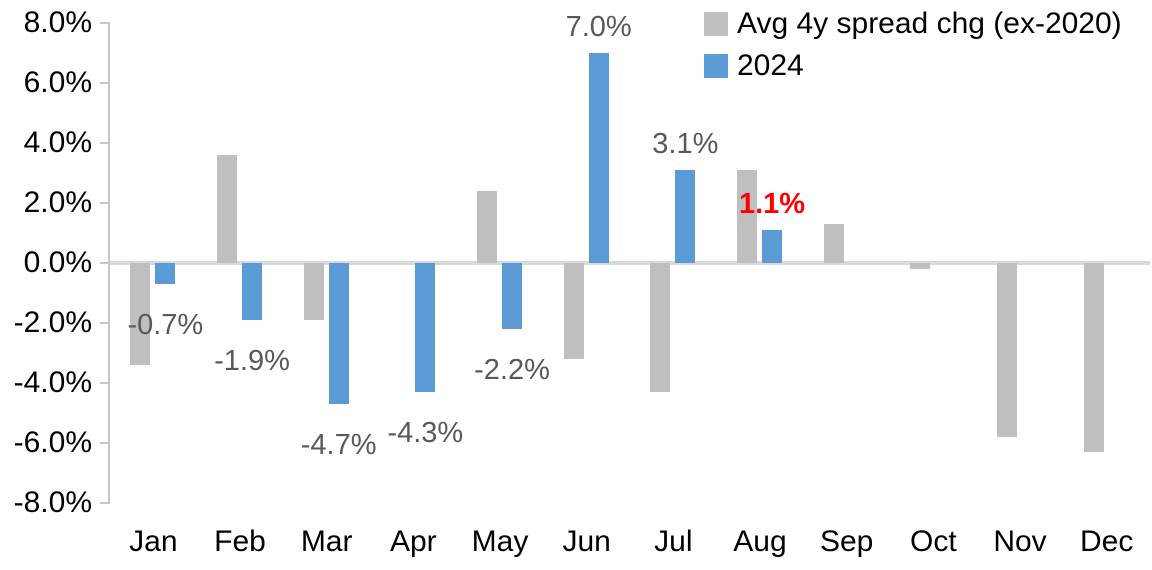 The width and height of the screenshot is (1152, 570). Describe the element at coordinates (252, 361) in the screenshot. I see `data-label-feb: -1.9%` at that location.